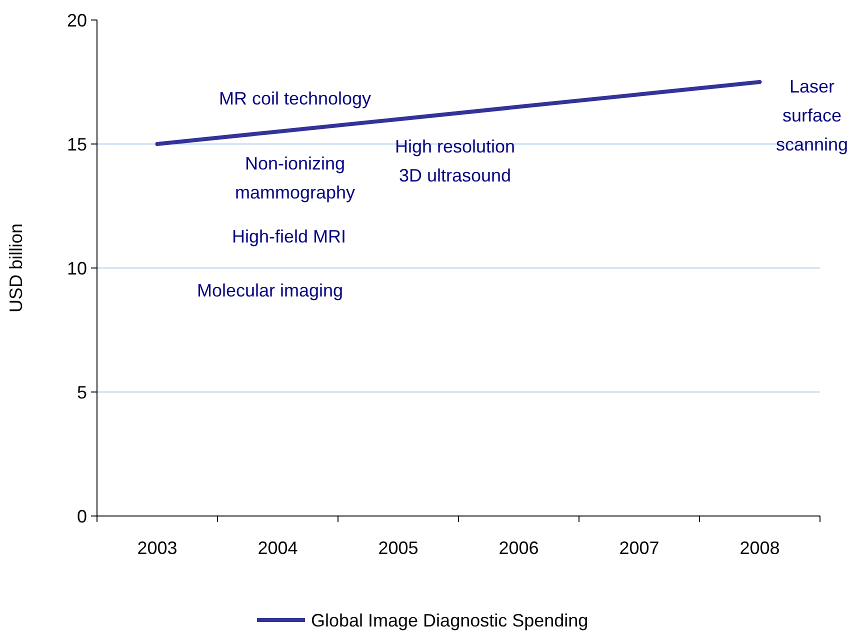  I want to click on y-tick-label: 0, so click(81, 516).